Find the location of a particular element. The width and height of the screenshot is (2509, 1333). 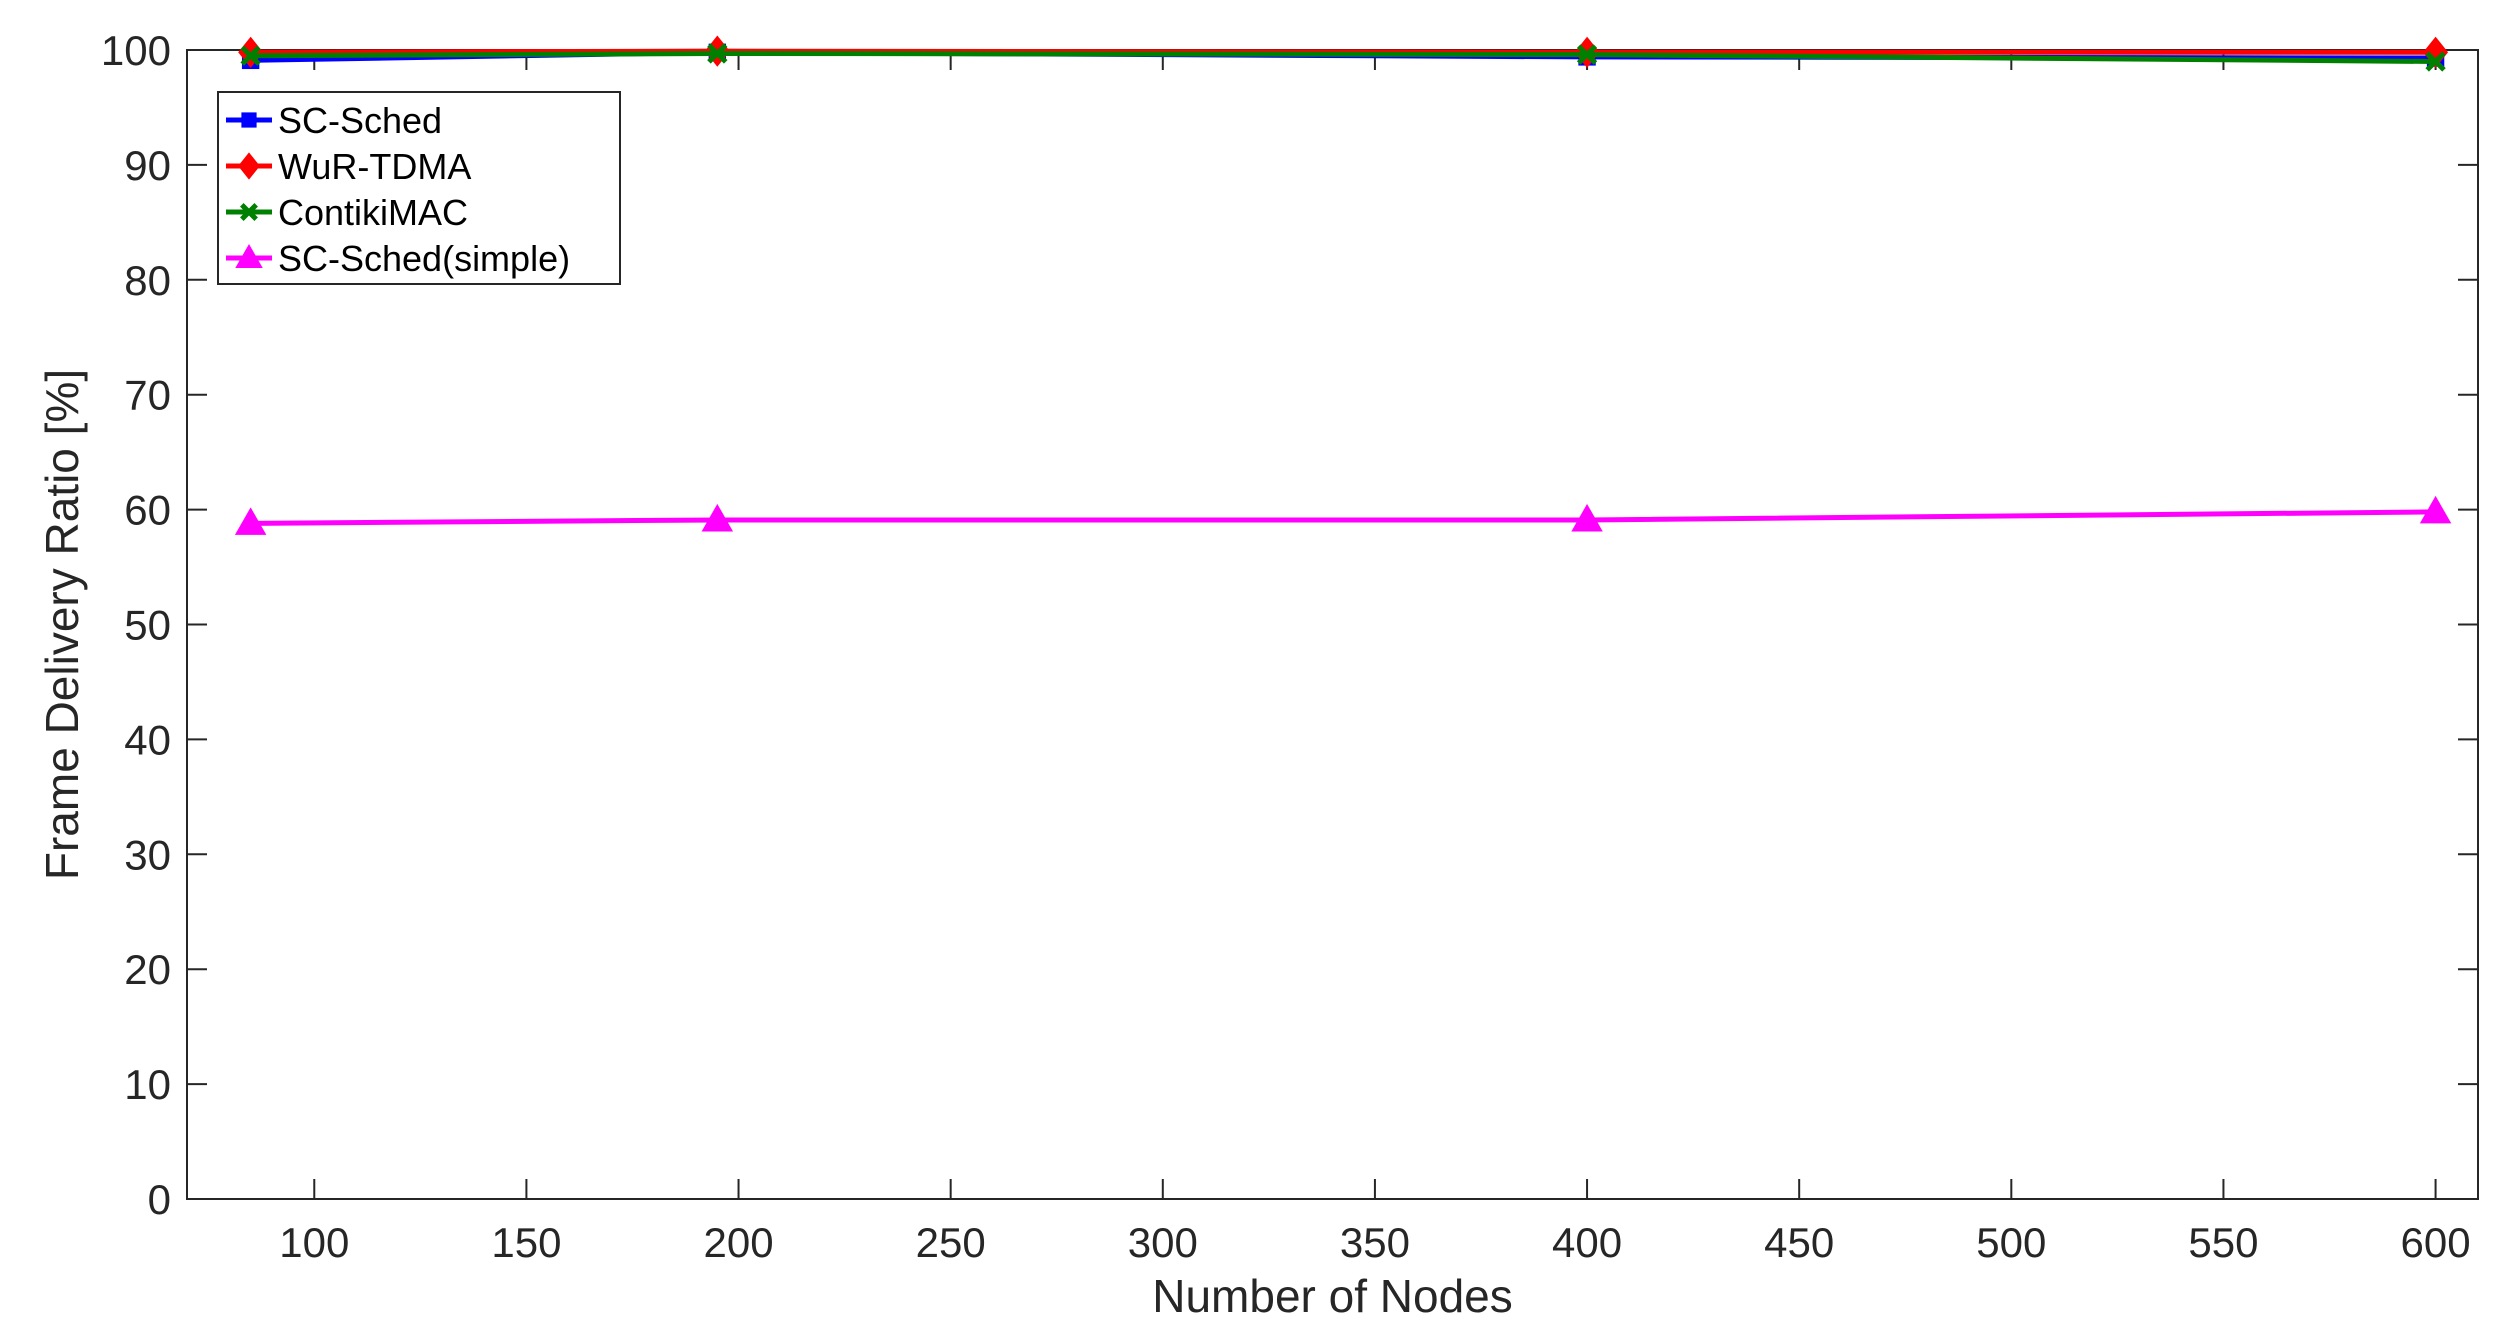

x-tick-label: 550 is located at coordinates (2223, 1242).